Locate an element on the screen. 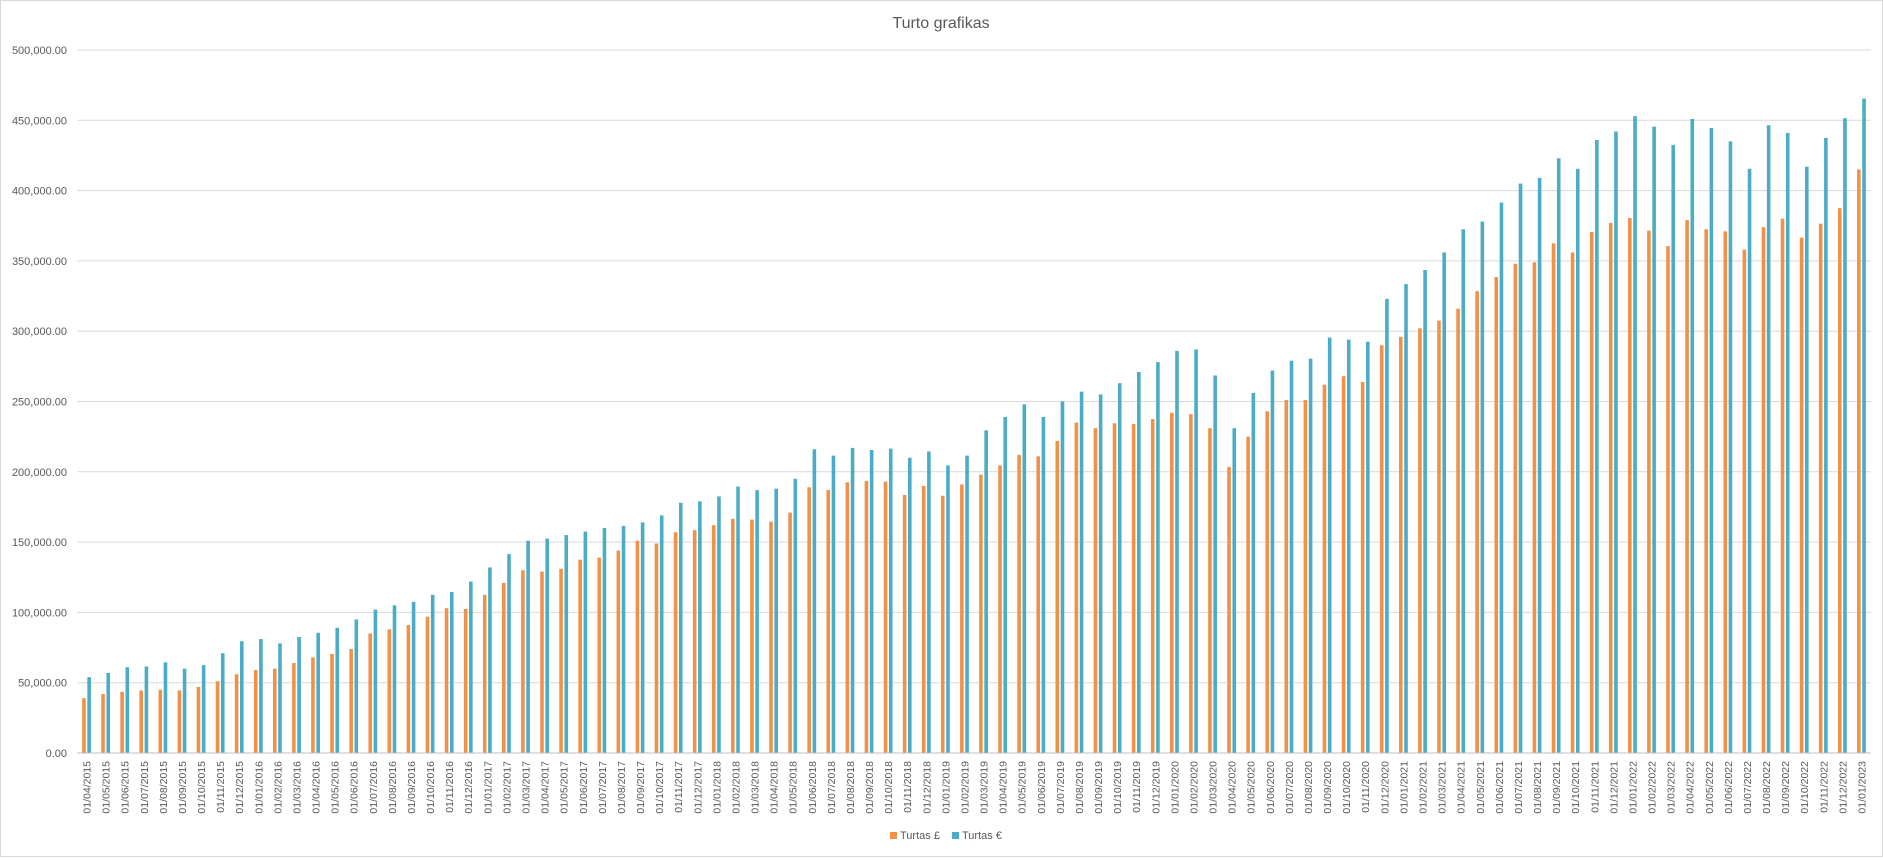  x-tick-label: 01/10/2018 is located at coordinates (889, 787).